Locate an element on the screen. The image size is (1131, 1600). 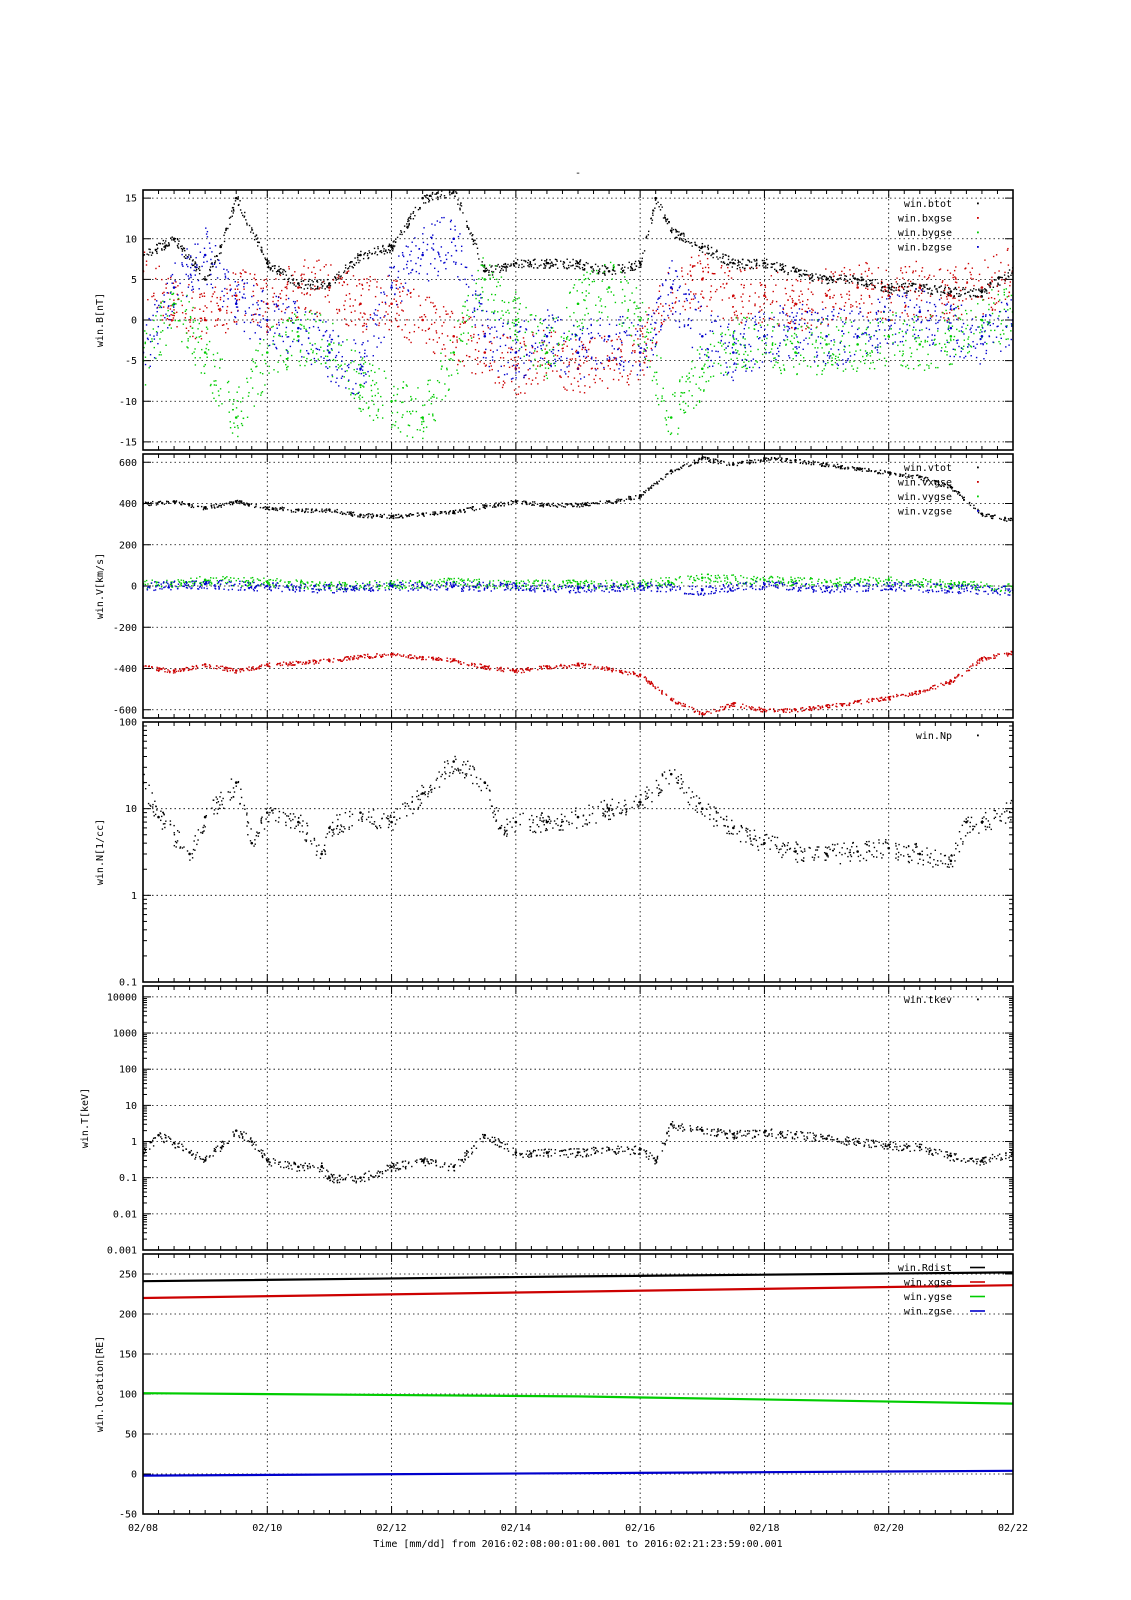
data-point is located at coordinates (236, 198).